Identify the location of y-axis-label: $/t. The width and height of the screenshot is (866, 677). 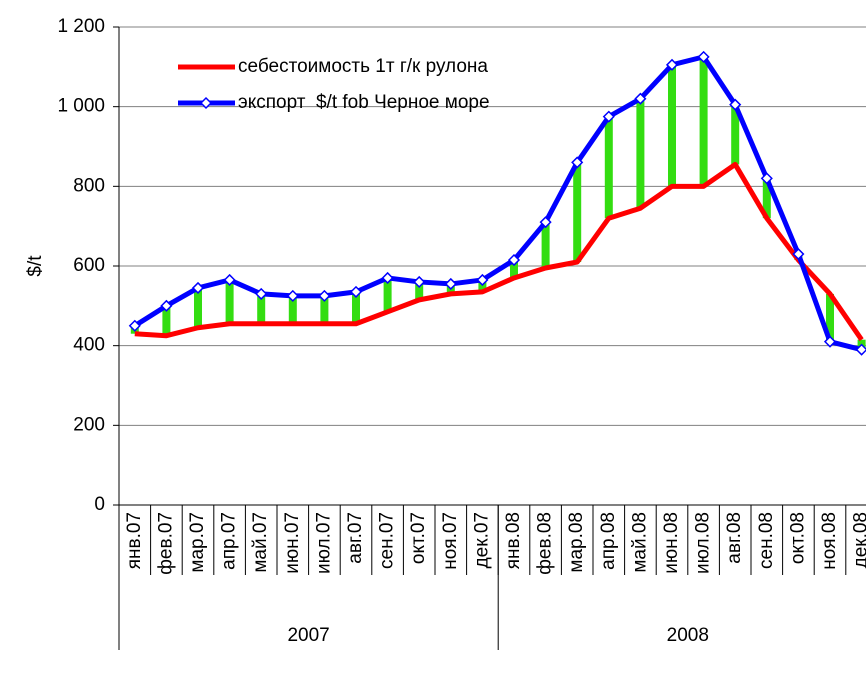
(35, 266).